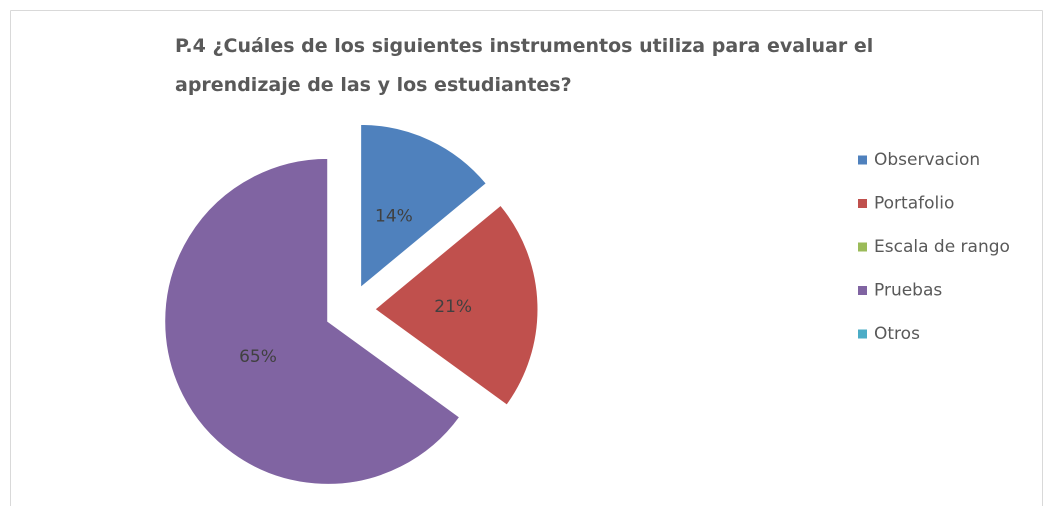  What do you see at coordinates (394, 217) in the screenshot?
I see `data-label: 14%` at bounding box center [394, 217].